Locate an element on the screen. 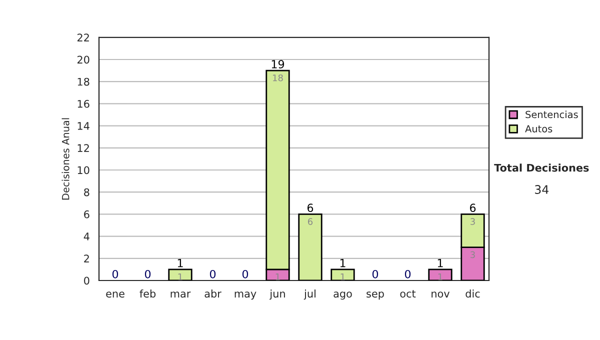  x-tick-label: jul is located at coordinates (310, 295).